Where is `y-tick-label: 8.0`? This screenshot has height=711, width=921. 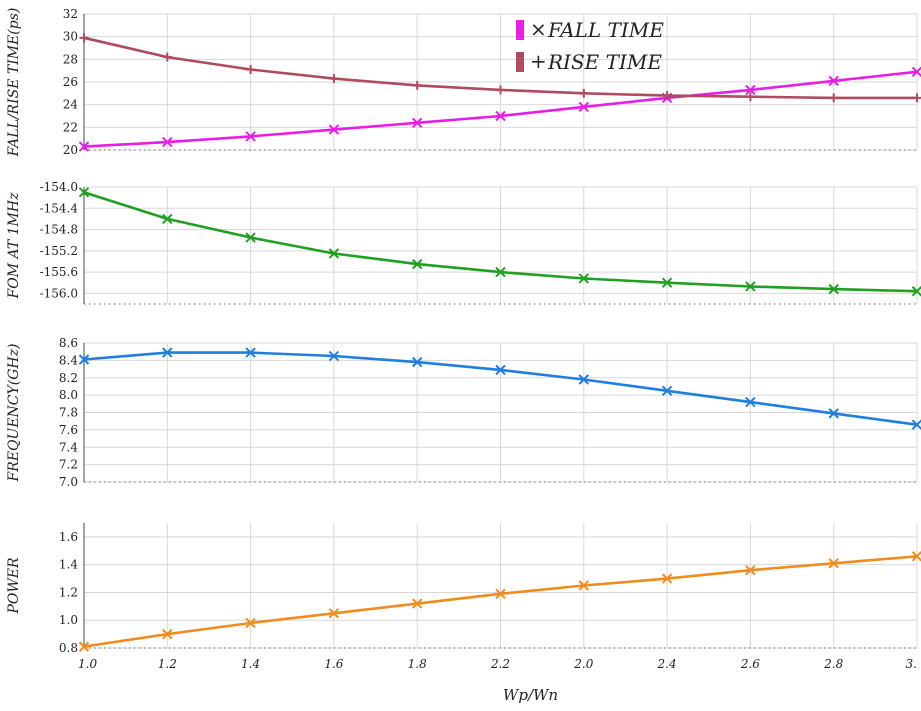 y-tick-label: 8.0 is located at coordinates (68, 395).